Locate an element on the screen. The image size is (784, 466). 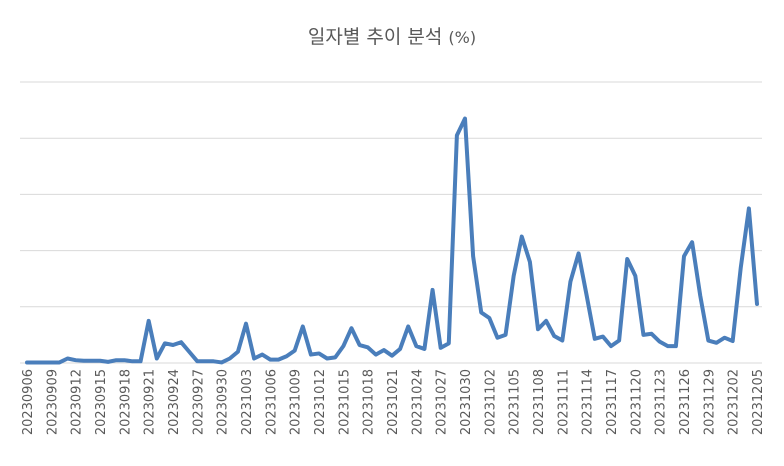
x-tick-label: 20230909 is located at coordinates (52, 402).